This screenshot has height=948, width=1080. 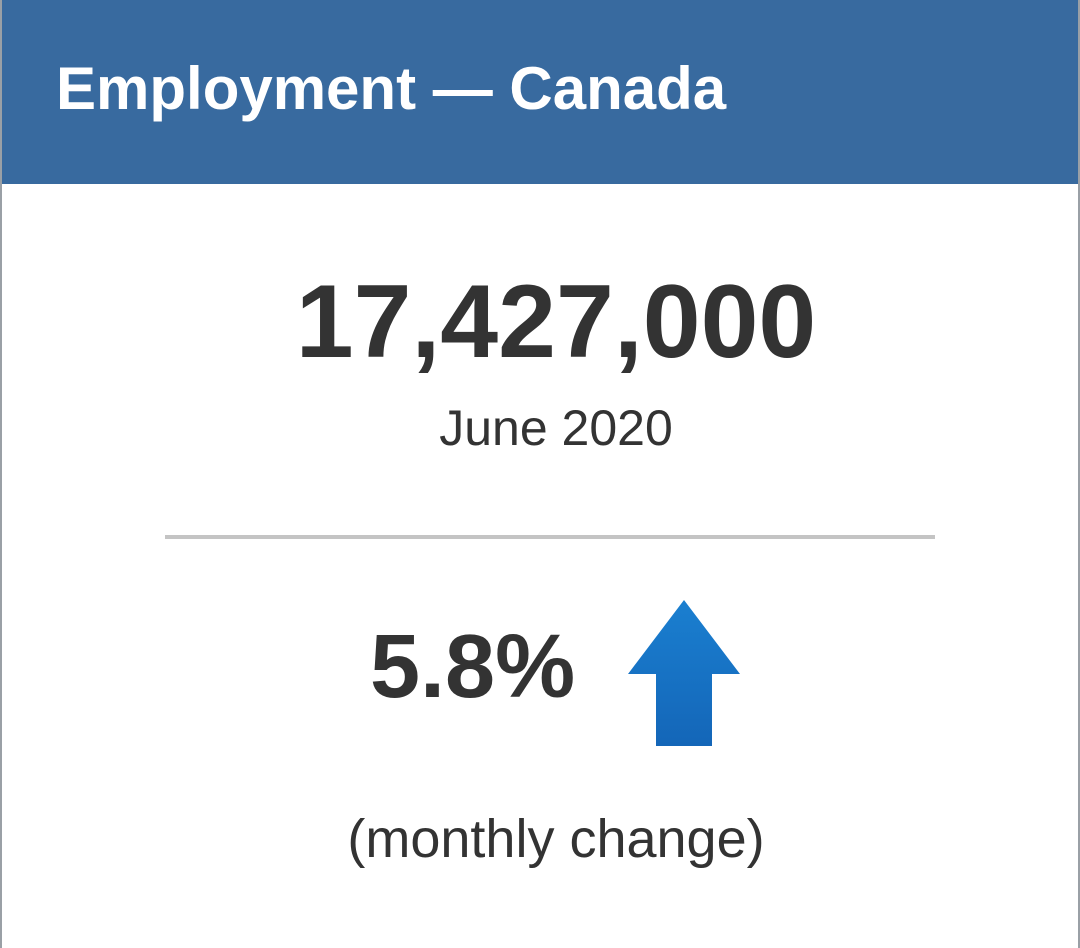 What do you see at coordinates (556, 839) in the screenshot?
I see `change-caption: (monthly change)` at bounding box center [556, 839].